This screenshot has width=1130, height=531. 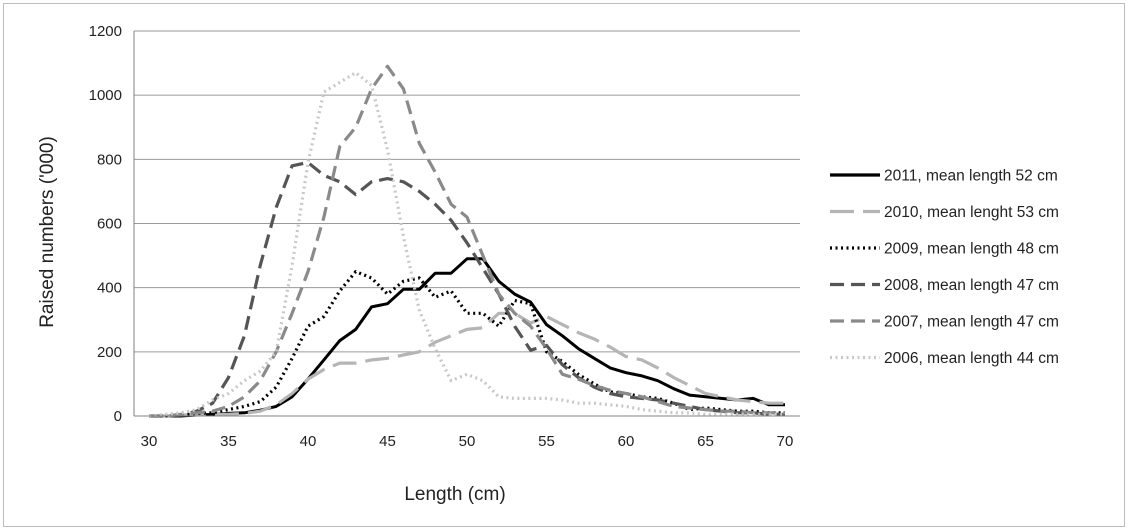 I want to click on y-tick-label-2: 400, so click(x=109, y=288).